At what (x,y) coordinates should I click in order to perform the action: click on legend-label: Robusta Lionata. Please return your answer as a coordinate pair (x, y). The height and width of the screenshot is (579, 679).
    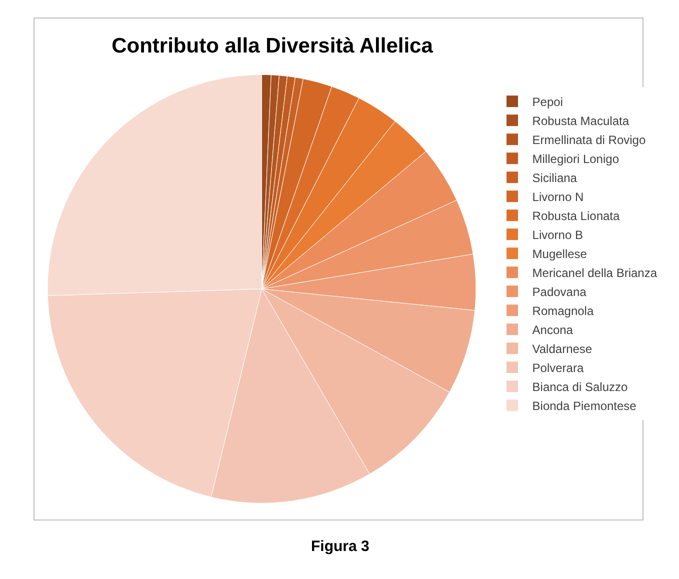
    Looking at the image, I should click on (576, 216).